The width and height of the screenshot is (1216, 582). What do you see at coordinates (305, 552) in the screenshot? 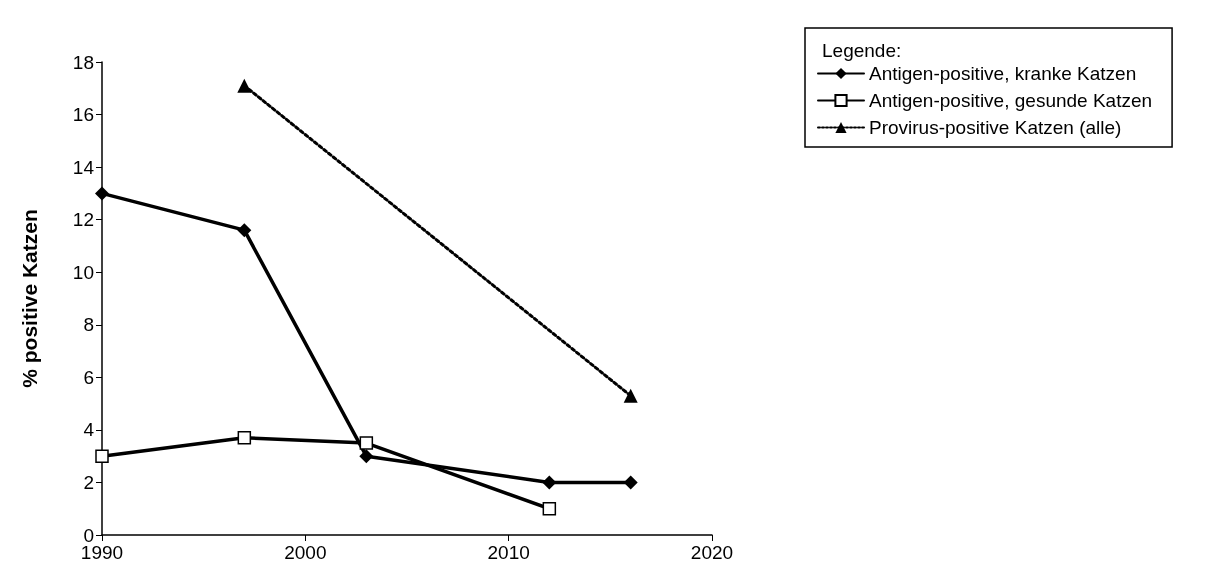
I see `x-tick-label: 2000` at bounding box center [305, 552].